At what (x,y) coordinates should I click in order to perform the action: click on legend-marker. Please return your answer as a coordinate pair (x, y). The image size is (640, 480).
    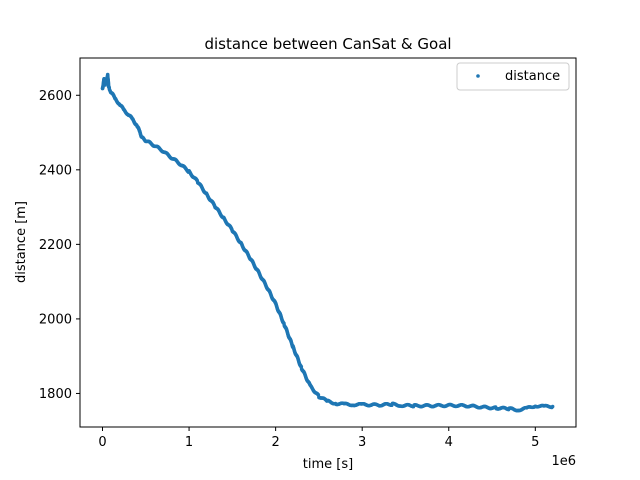
    Looking at the image, I should click on (478, 76).